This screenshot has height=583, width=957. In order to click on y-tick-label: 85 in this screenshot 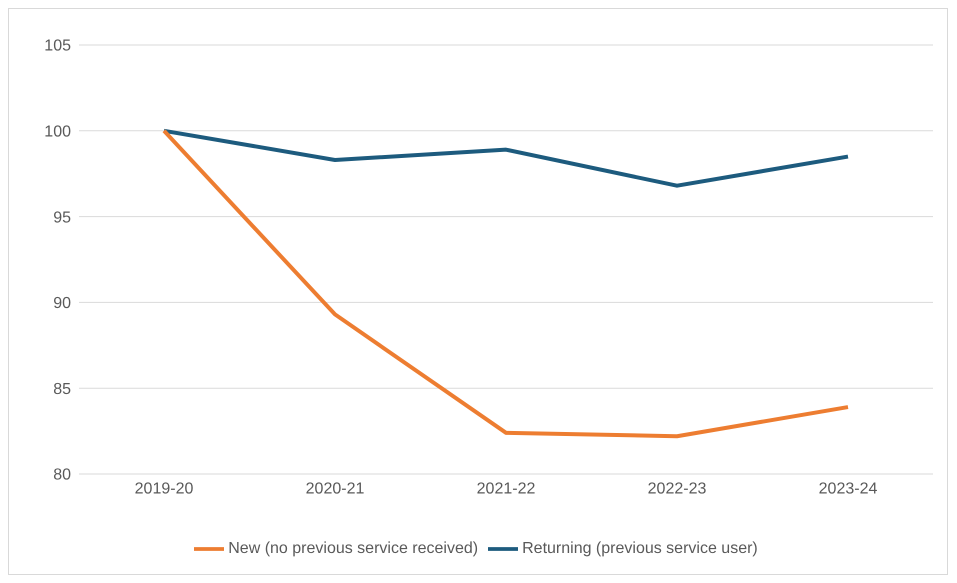, I will do `click(62, 389)`.